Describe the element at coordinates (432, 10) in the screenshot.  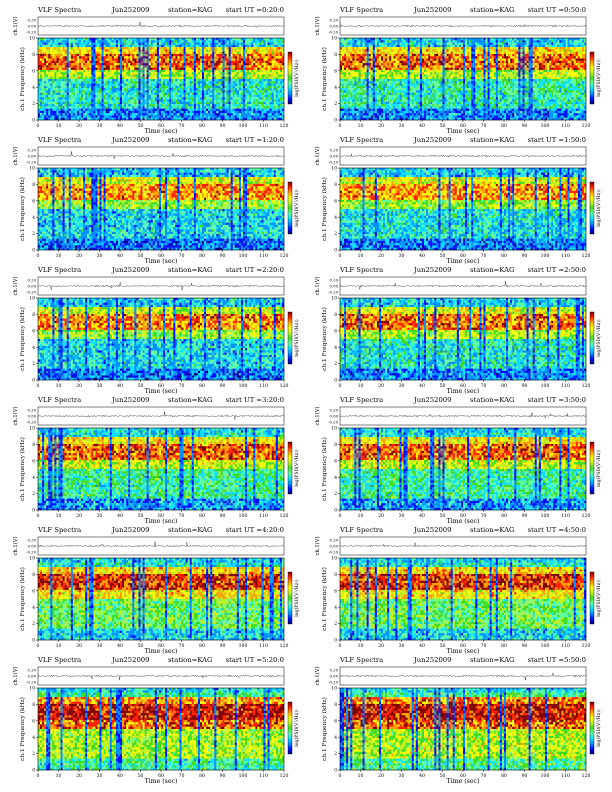
I see `panel-date: Jun252009` at that location.